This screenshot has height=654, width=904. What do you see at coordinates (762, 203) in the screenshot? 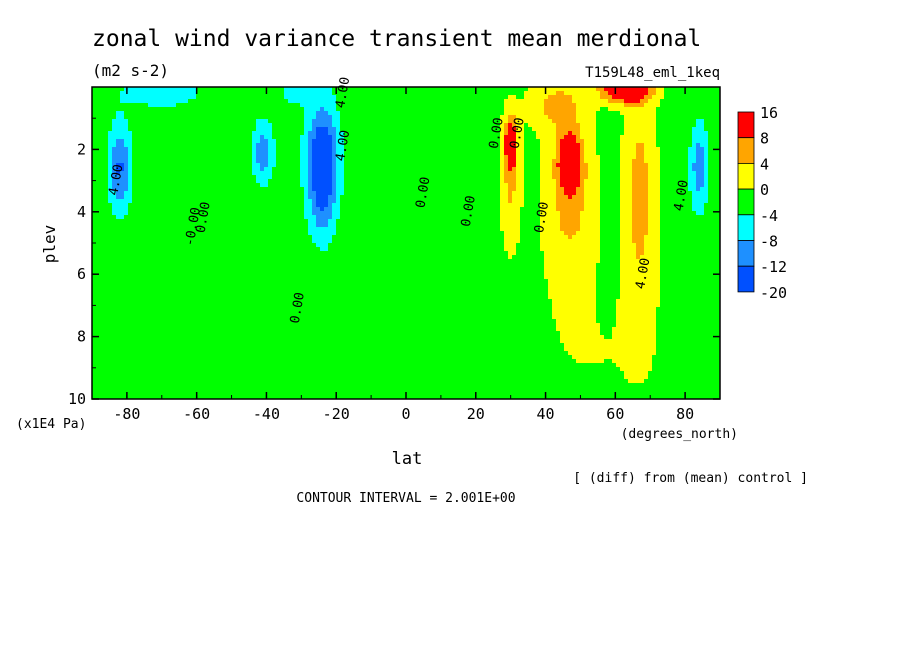
I see `colorbar: 16 8 4 0 -4 -8 -12 -20` at bounding box center [762, 203].